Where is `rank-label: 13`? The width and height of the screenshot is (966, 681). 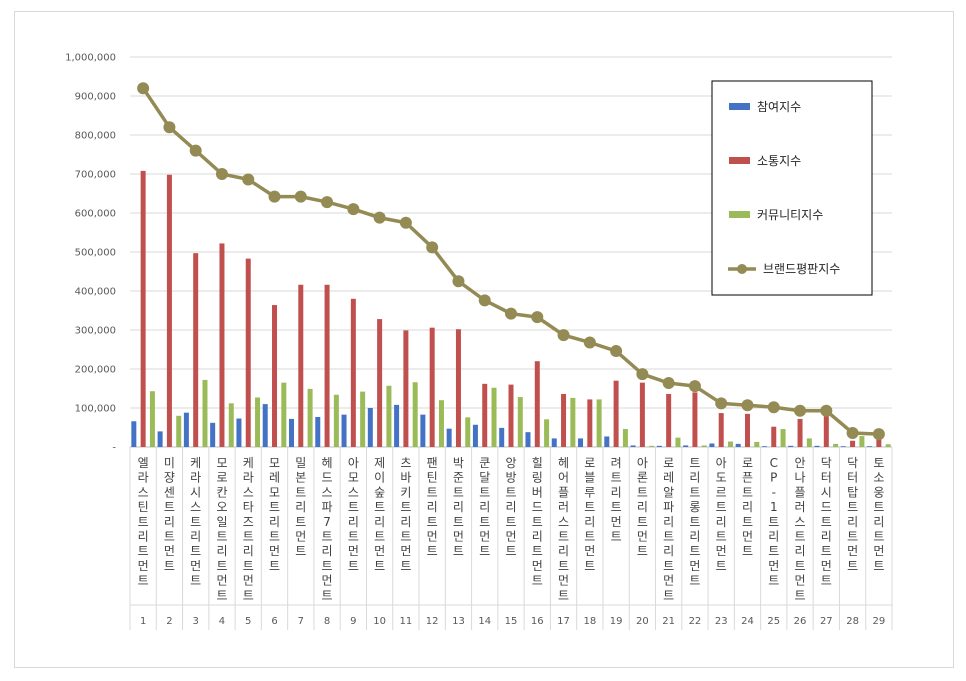 rank-label: 13 is located at coordinates (458, 621).